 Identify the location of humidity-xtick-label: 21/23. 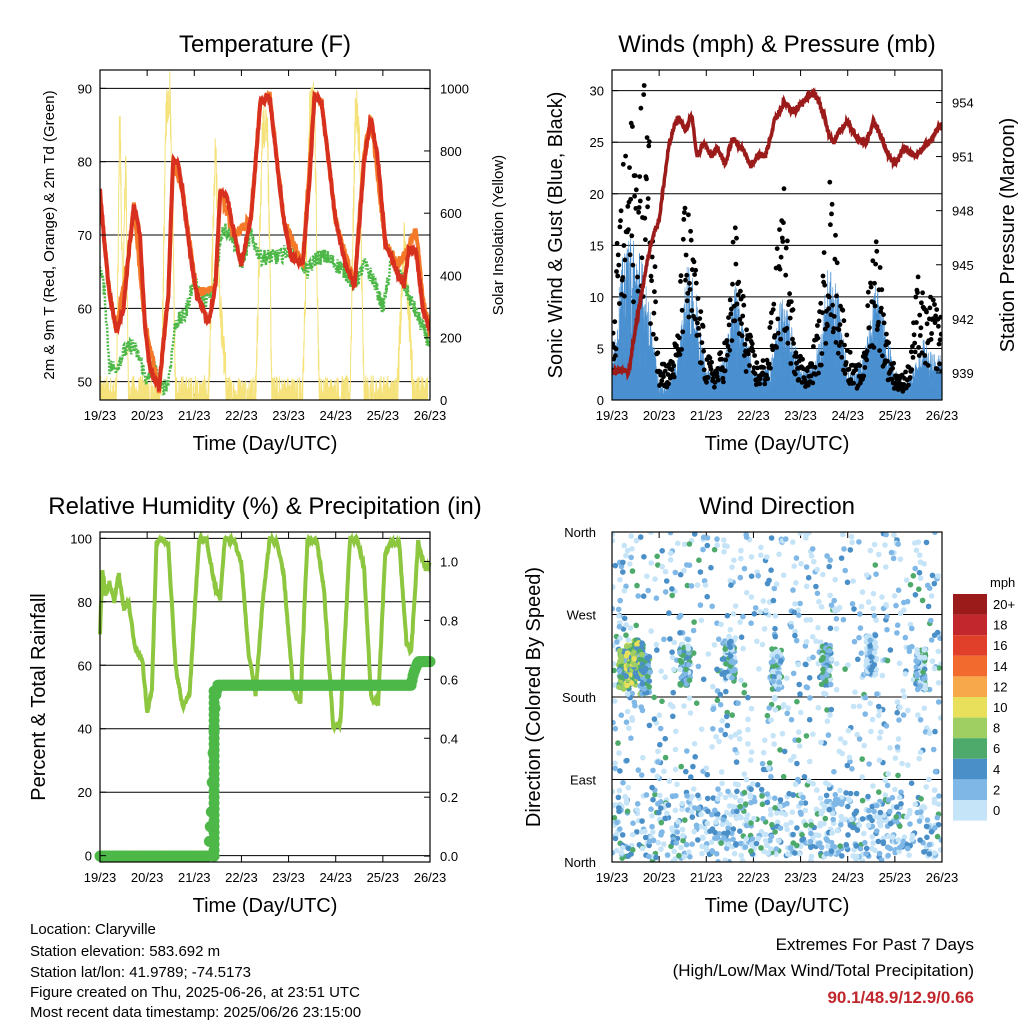
(194, 877).